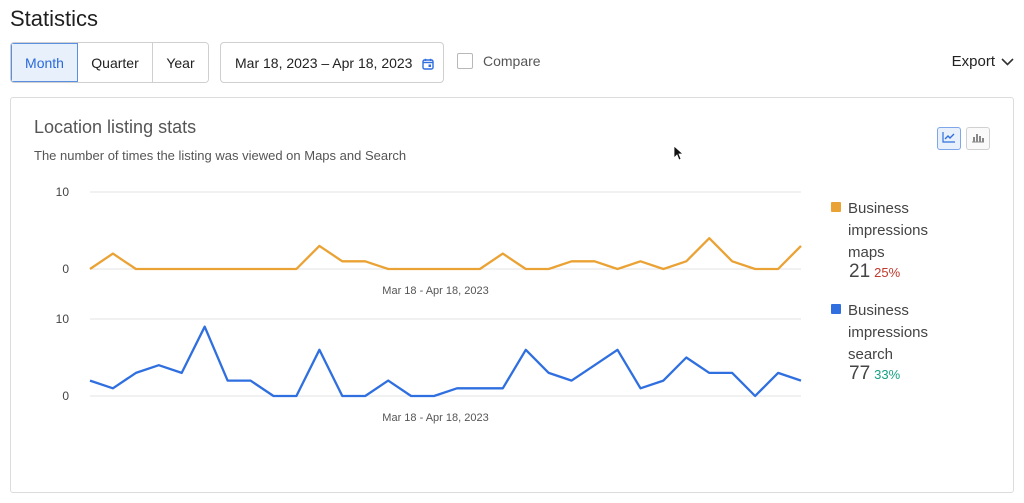  Describe the element at coordinates (1007, 61) in the screenshot. I see `chevron-down-icon` at that location.